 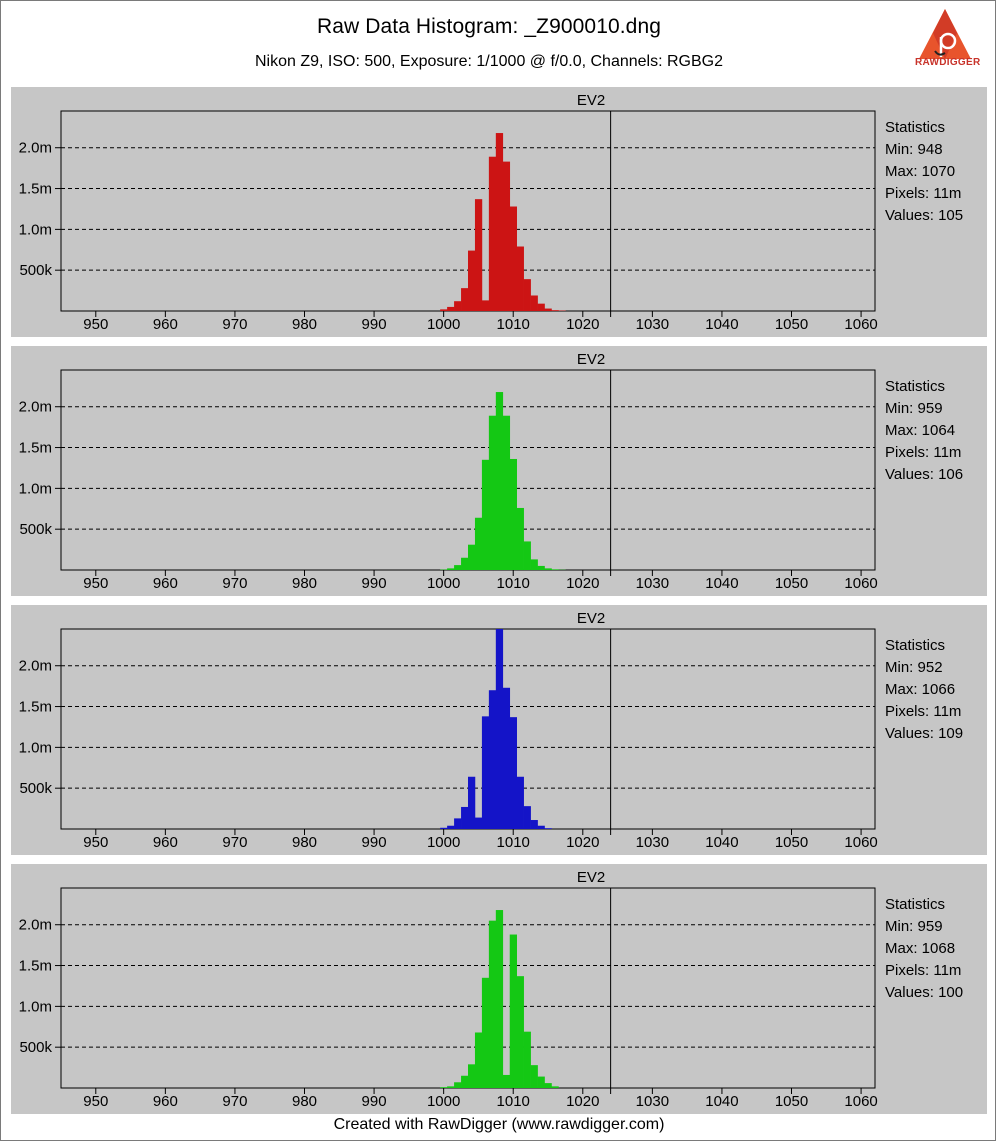 I want to click on stats-min: Min: 959, so click(x=914, y=926).